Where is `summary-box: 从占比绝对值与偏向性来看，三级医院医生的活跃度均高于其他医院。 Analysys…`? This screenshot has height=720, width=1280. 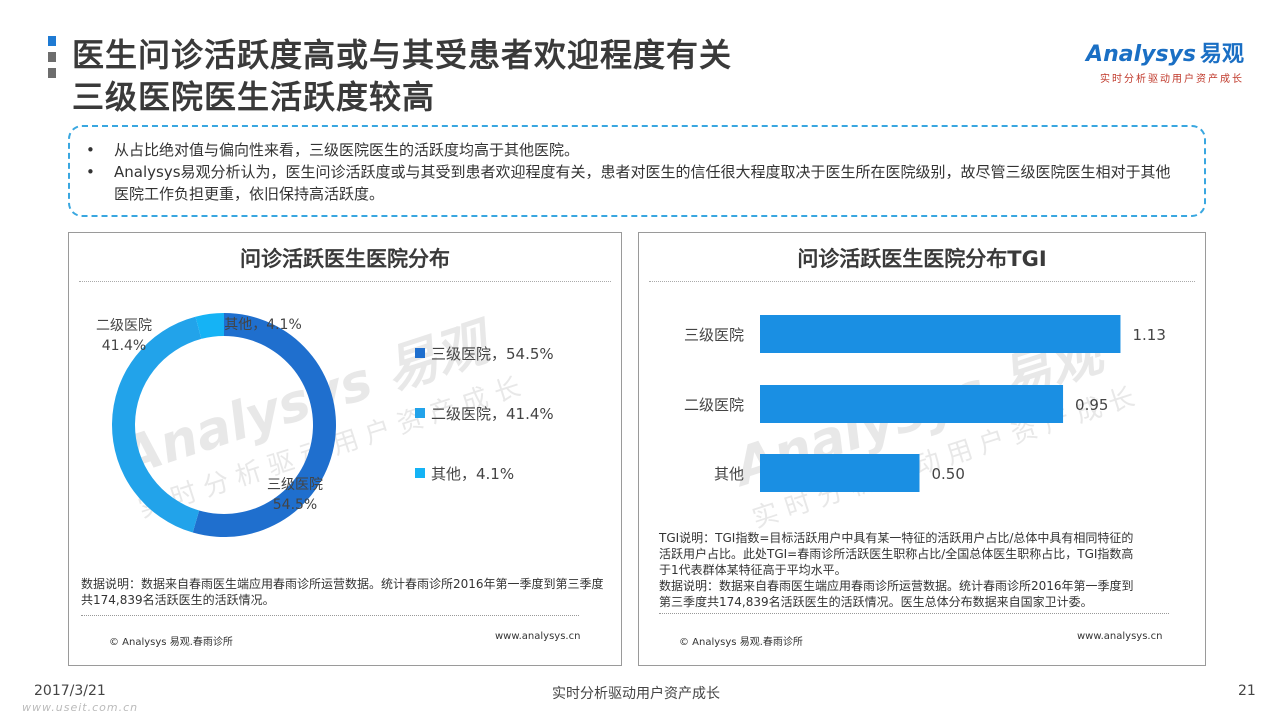
summary-box: 从占比绝对值与偏向性来看，三级医院医生的活跃度均高于其他医院。 Analysys… is located at coordinates (637, 171).